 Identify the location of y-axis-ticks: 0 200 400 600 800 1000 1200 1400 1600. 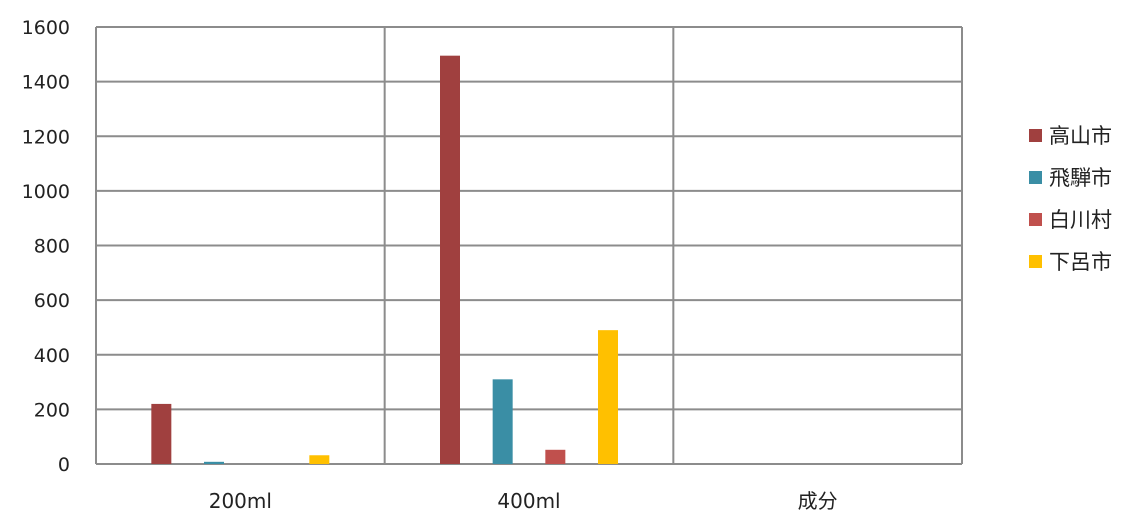
(46, 246).